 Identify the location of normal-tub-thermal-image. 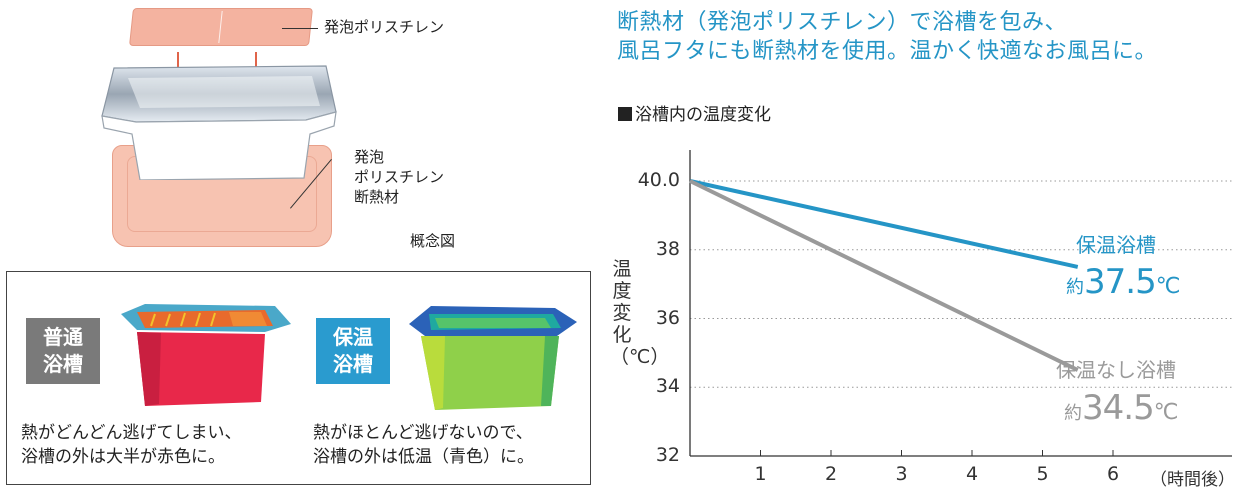
(206, 355).